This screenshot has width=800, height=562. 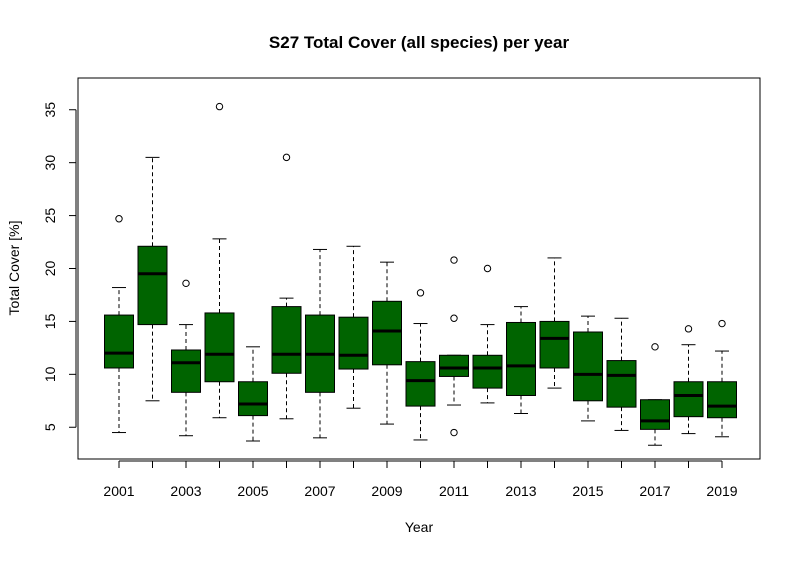 I want to click on box-2001, so click(x=119, y=341).